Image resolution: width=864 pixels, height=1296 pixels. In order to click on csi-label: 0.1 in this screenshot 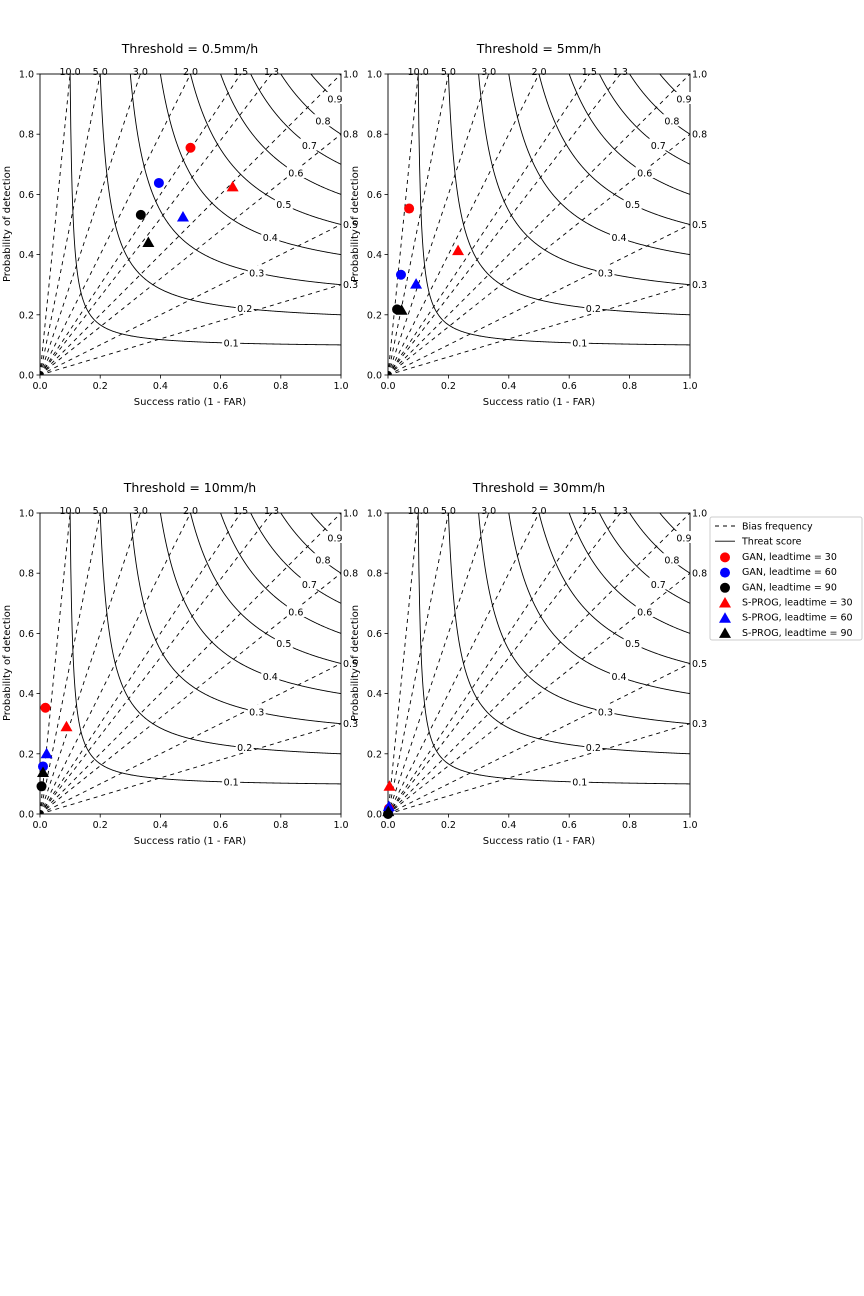, I will do `click(579, 344)`.